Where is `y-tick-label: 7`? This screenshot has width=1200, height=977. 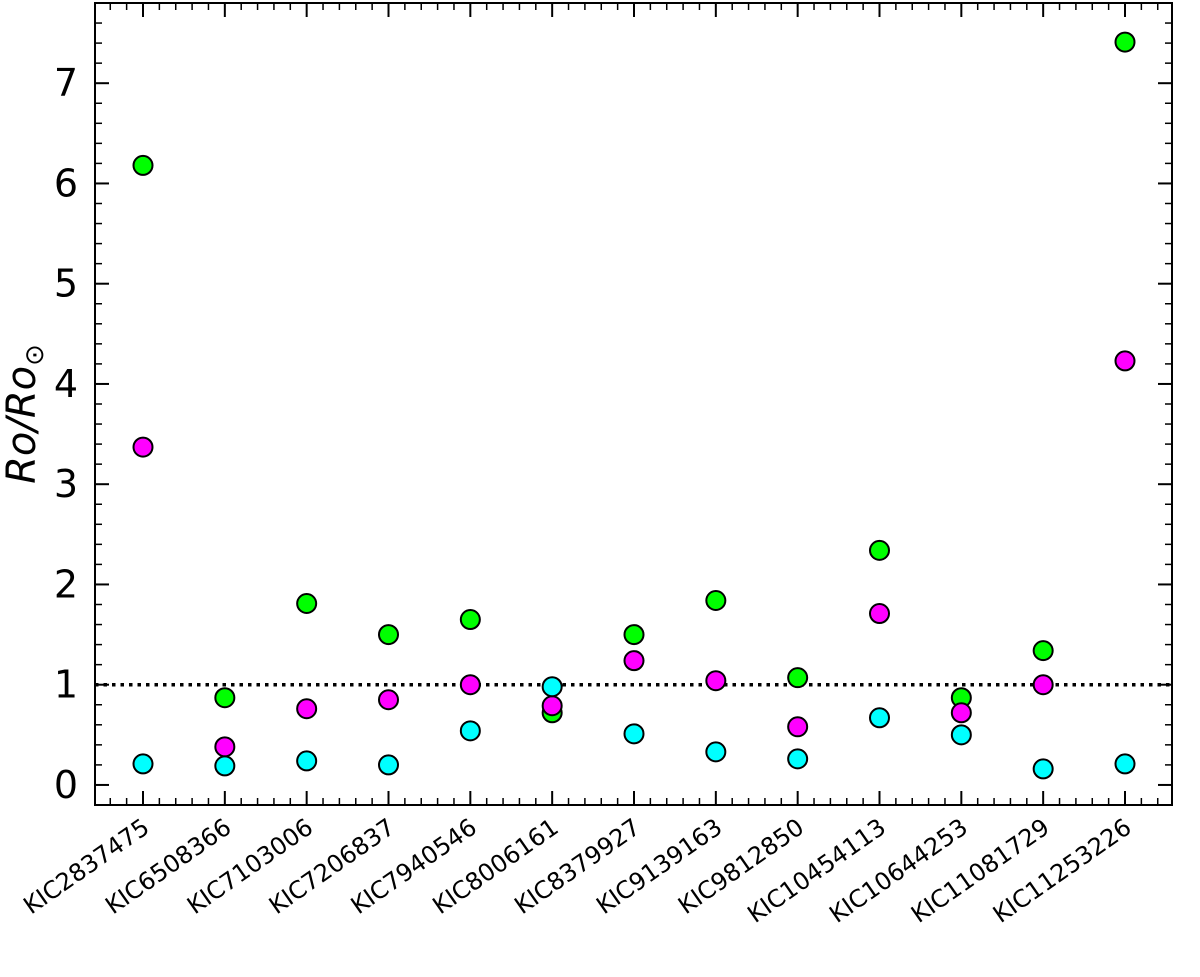
y-tick-label: 7 is located at coordinates (66, 83).